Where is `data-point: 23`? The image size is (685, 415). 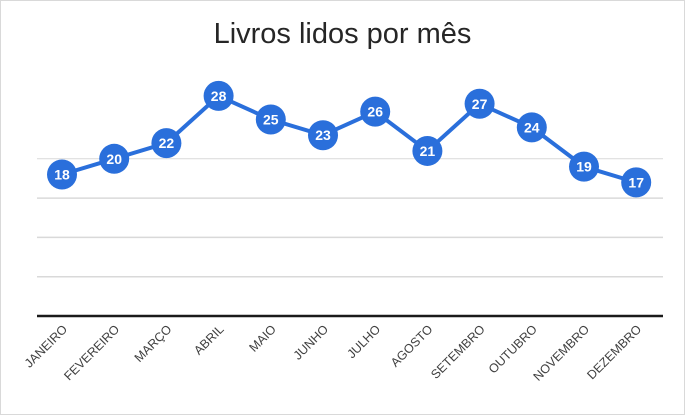 data-point: 23 is located at coordinates (323, 135).